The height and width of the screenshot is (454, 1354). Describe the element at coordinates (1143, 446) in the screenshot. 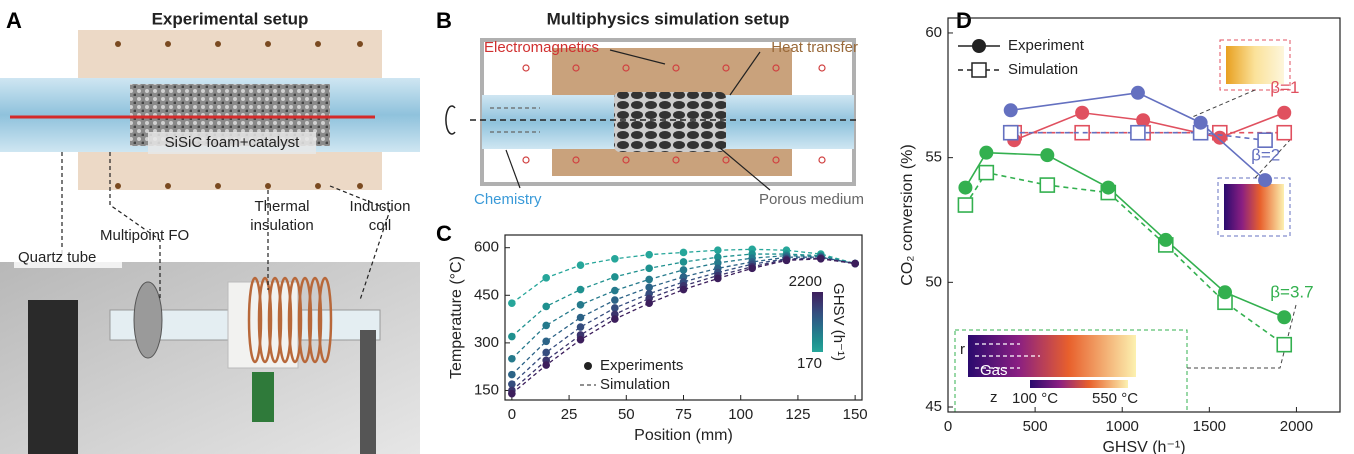

I see `x-axis-title: GHSV (h⁻¹)` at that location.